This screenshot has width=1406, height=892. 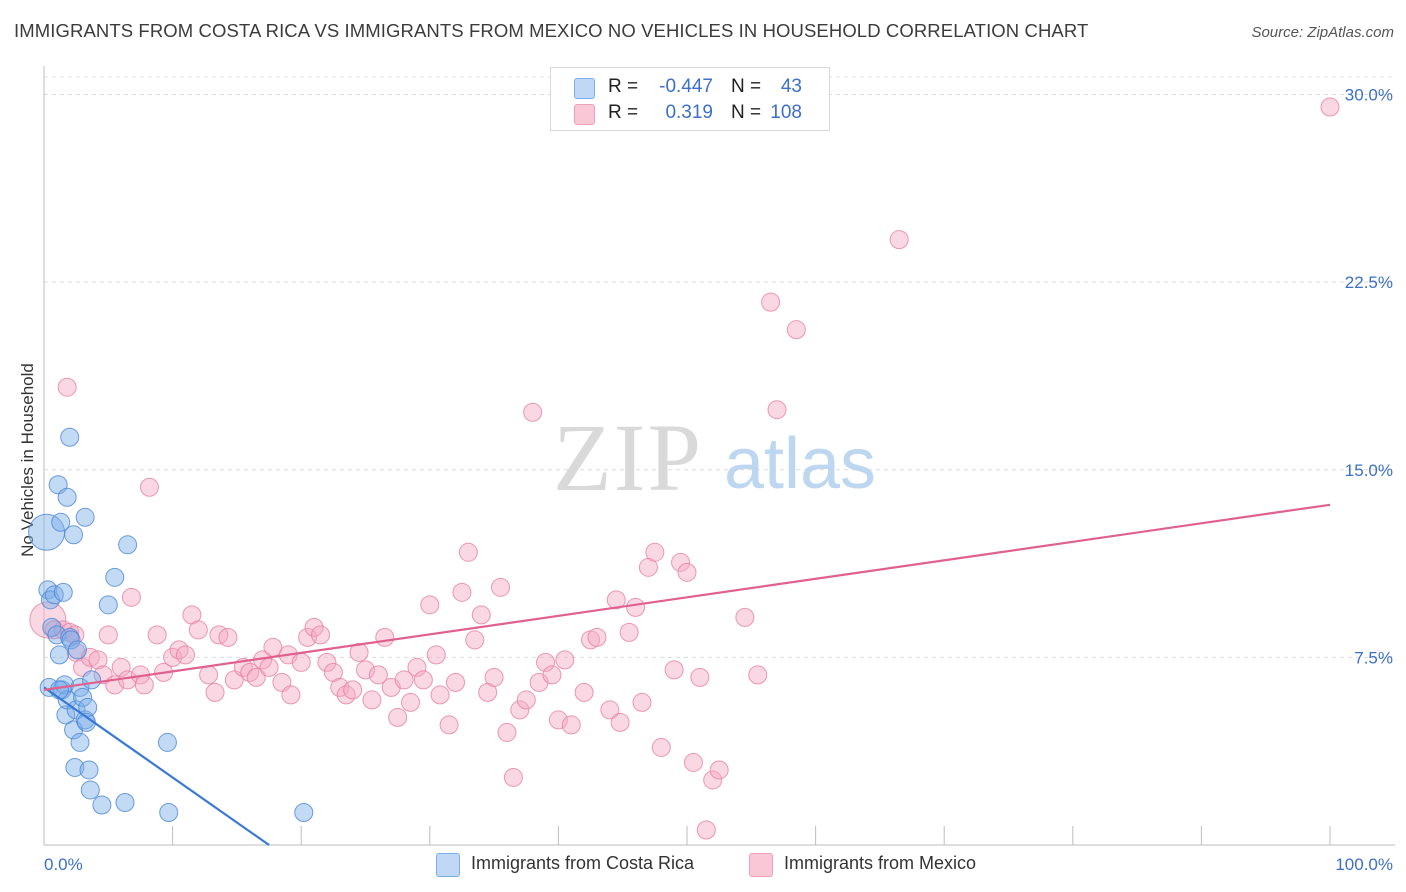 What do you see at coordinates (1369, 282) in the screenshot?
I see `y-tick-label: 22.5%` at bounding box center [1369, 282].